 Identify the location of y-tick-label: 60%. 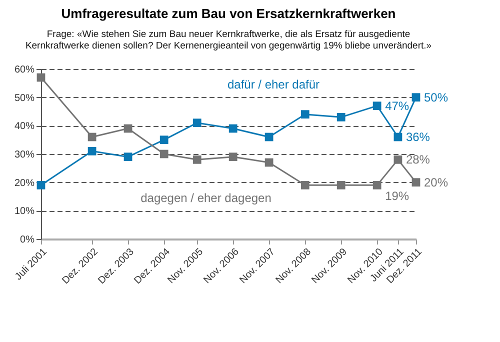
(24, 70).